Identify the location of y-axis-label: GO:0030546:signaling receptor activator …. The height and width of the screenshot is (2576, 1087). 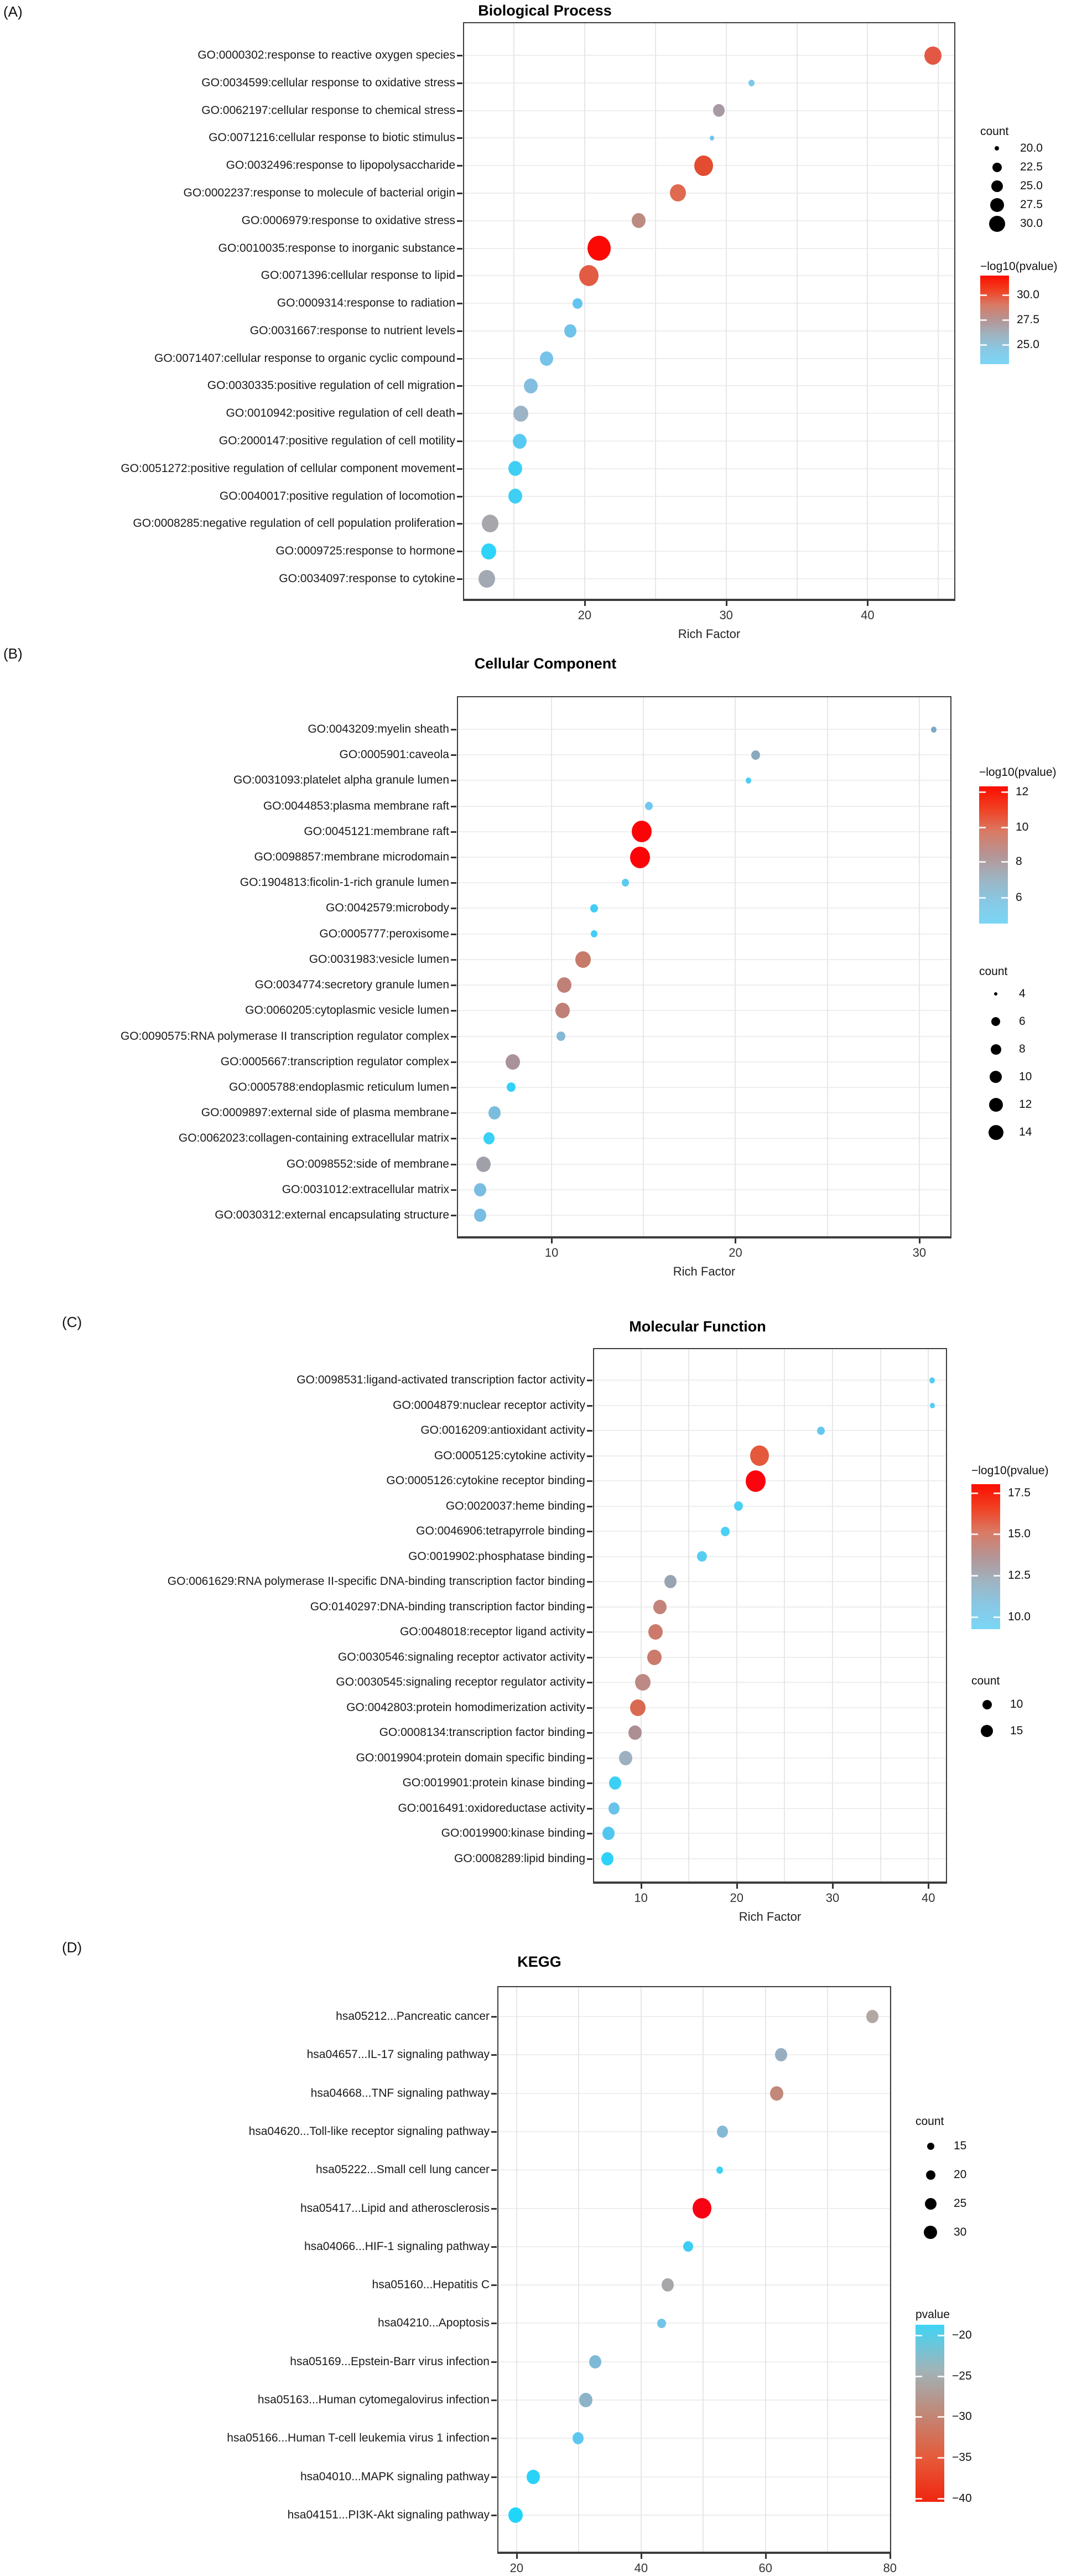
(461, 1657).